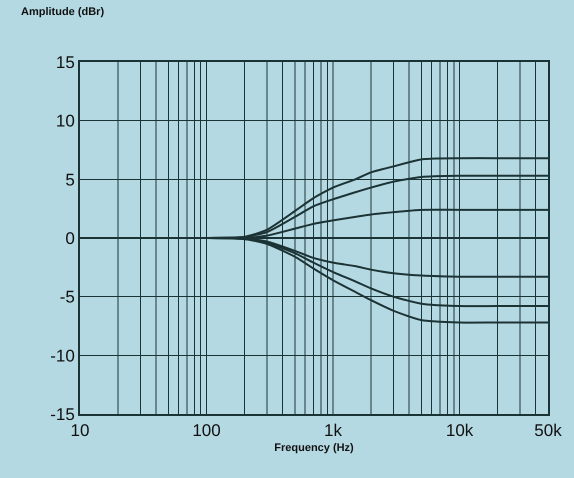  Describe the element at coordinates (460, 430) in the screenshot. I see `x-tick-label: 10k` at that location.